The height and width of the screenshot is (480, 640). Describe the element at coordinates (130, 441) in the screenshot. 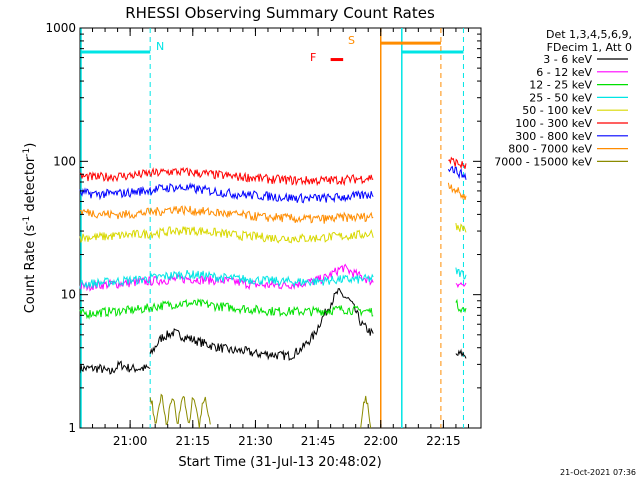

I see `x-tick-label: 21:00` at that location.